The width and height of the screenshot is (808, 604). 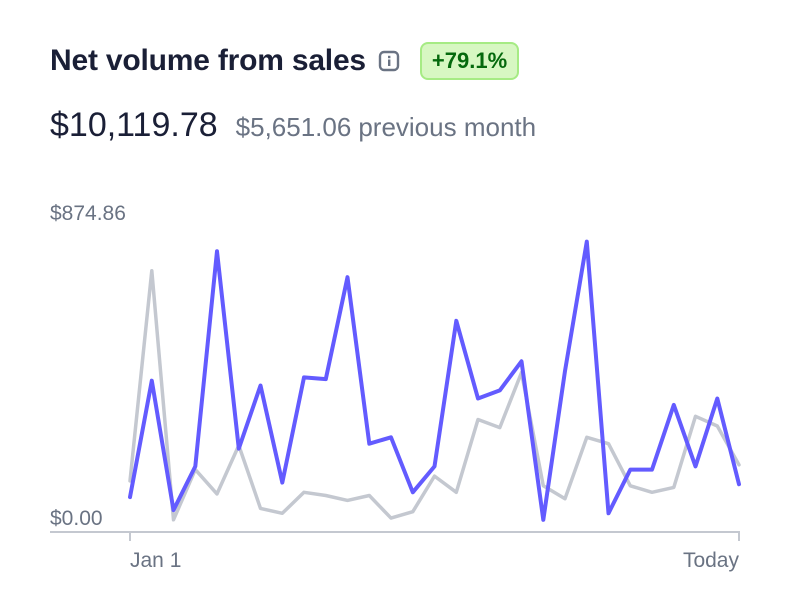 I want to click on chart-header: Net volume from sales +79.1%, so click(x=285, y=61).